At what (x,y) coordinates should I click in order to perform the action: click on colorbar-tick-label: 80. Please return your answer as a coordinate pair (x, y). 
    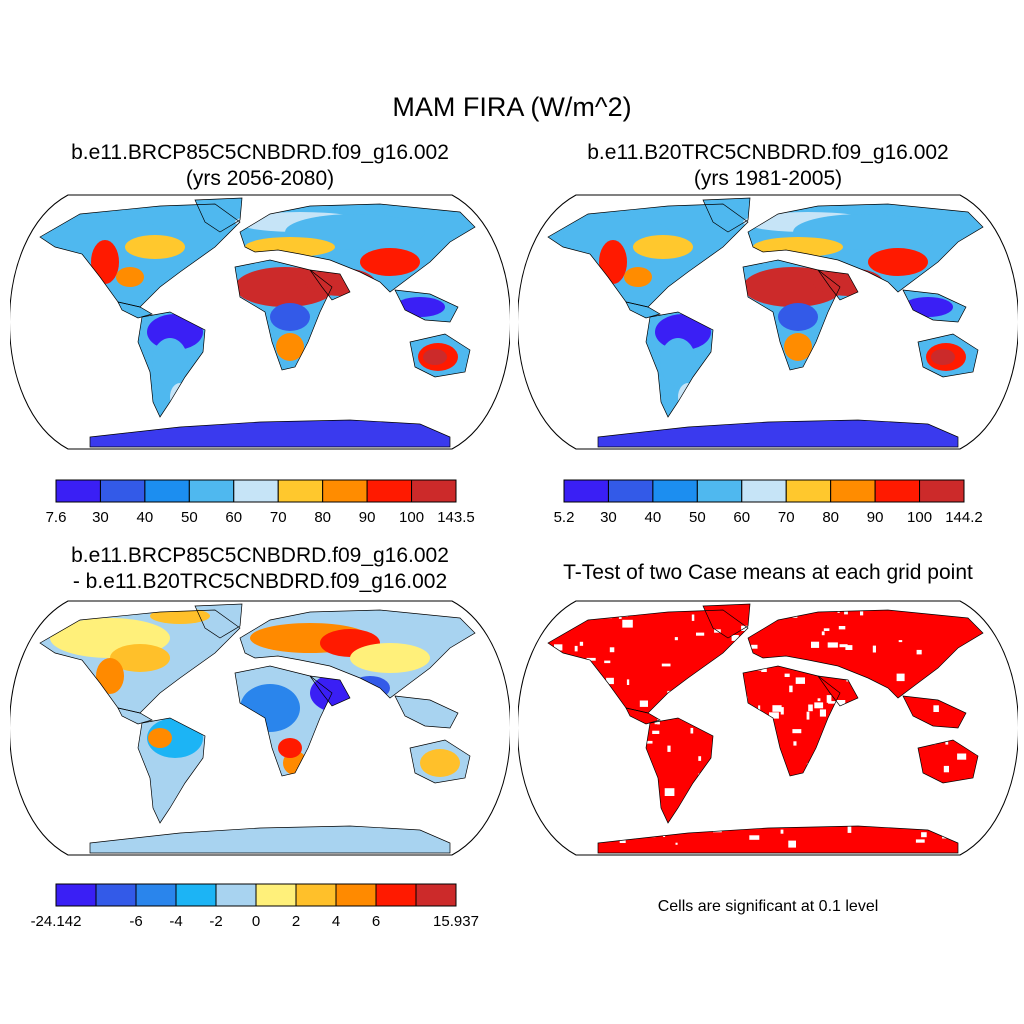
    Looking at the image, I should click on (830, 517).